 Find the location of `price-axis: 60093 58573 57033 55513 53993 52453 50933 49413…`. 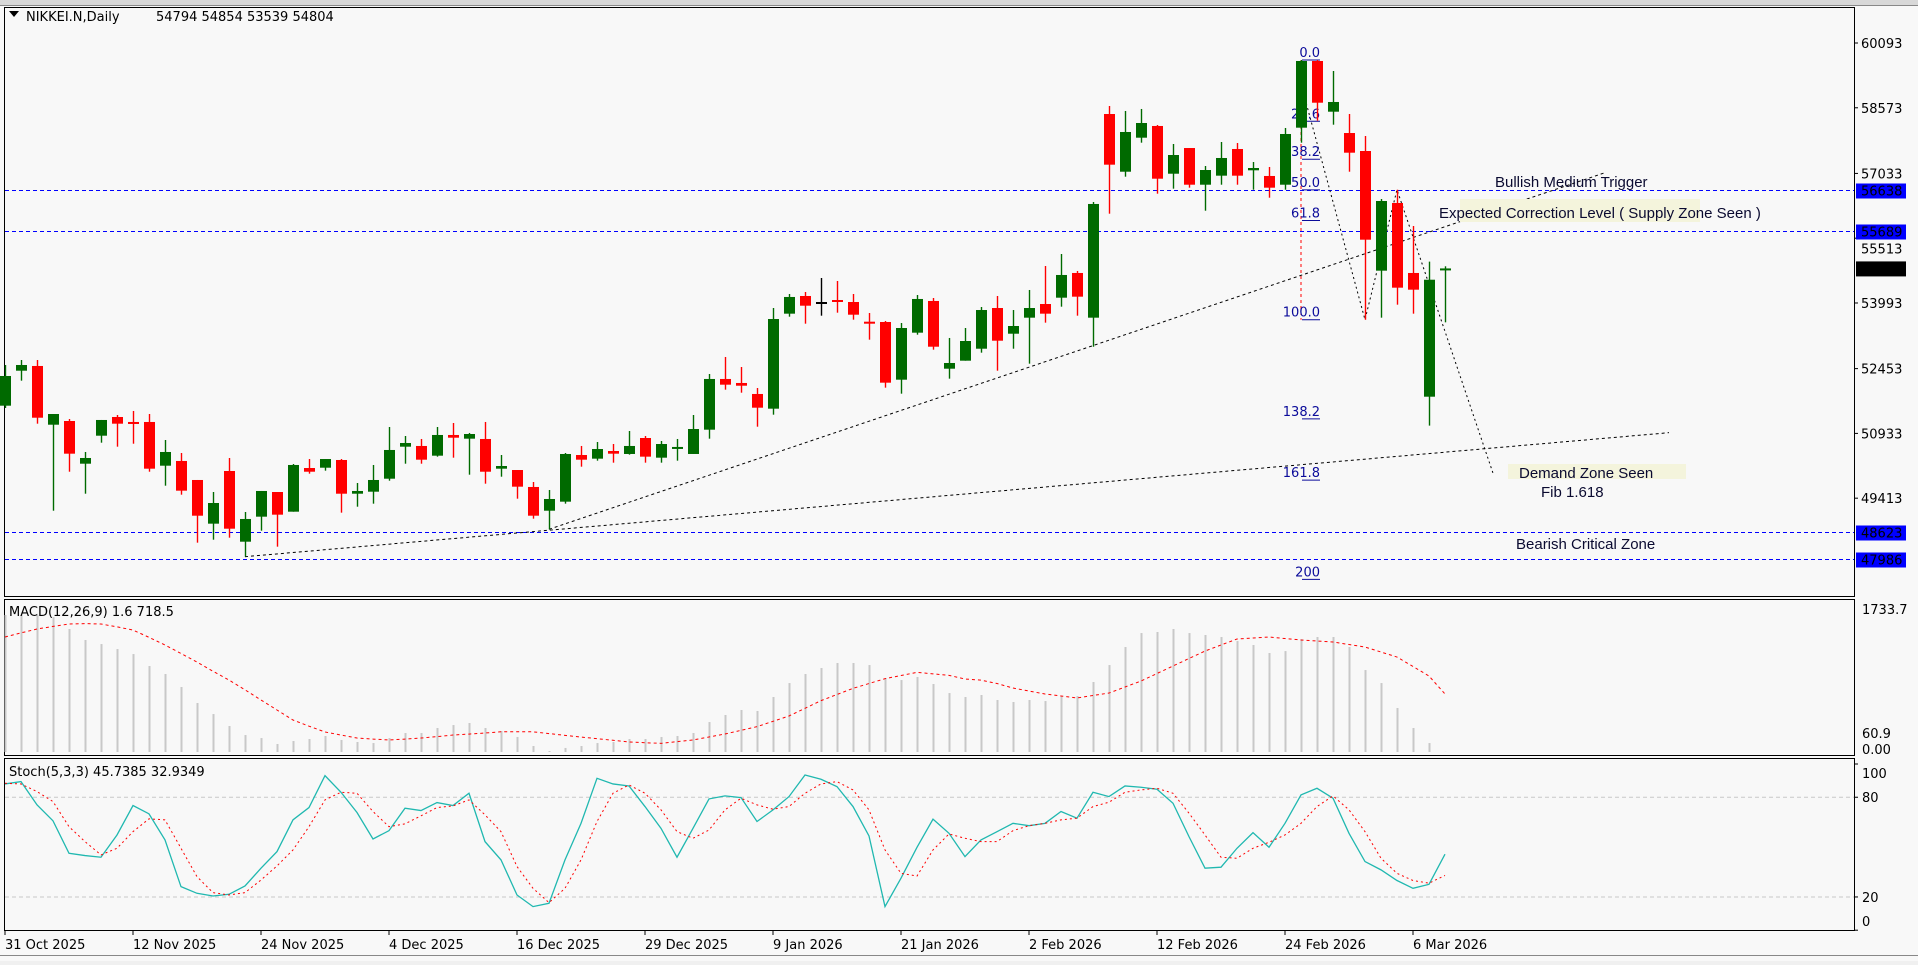

price-axis: 60093 58573 57033 55513 53993 52453 50933 49413… is located at coordinates (1880, 303).